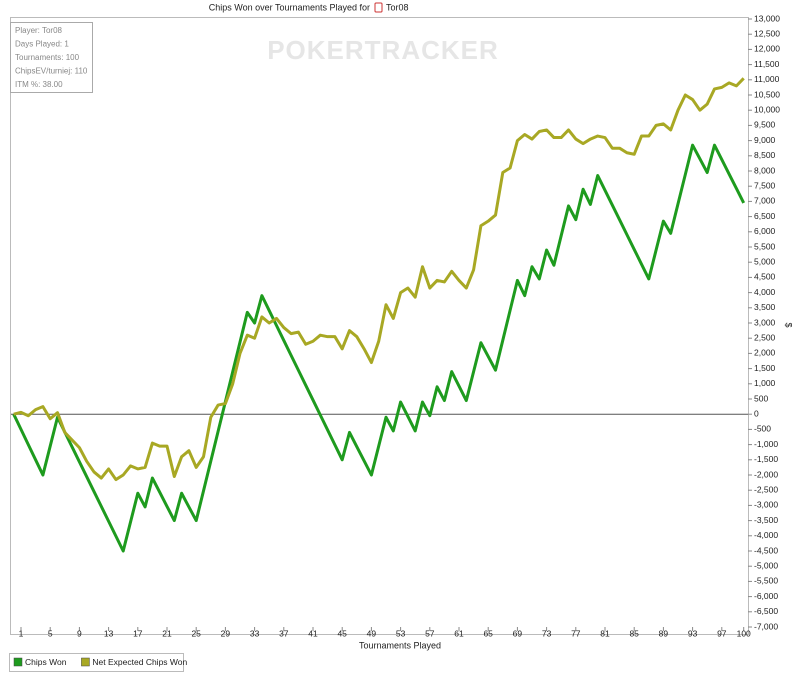  What do you see at coordinates (765, 216) in the screenshot?
I see `y-tick-label: 6,500` at bounding box center [765, 216].